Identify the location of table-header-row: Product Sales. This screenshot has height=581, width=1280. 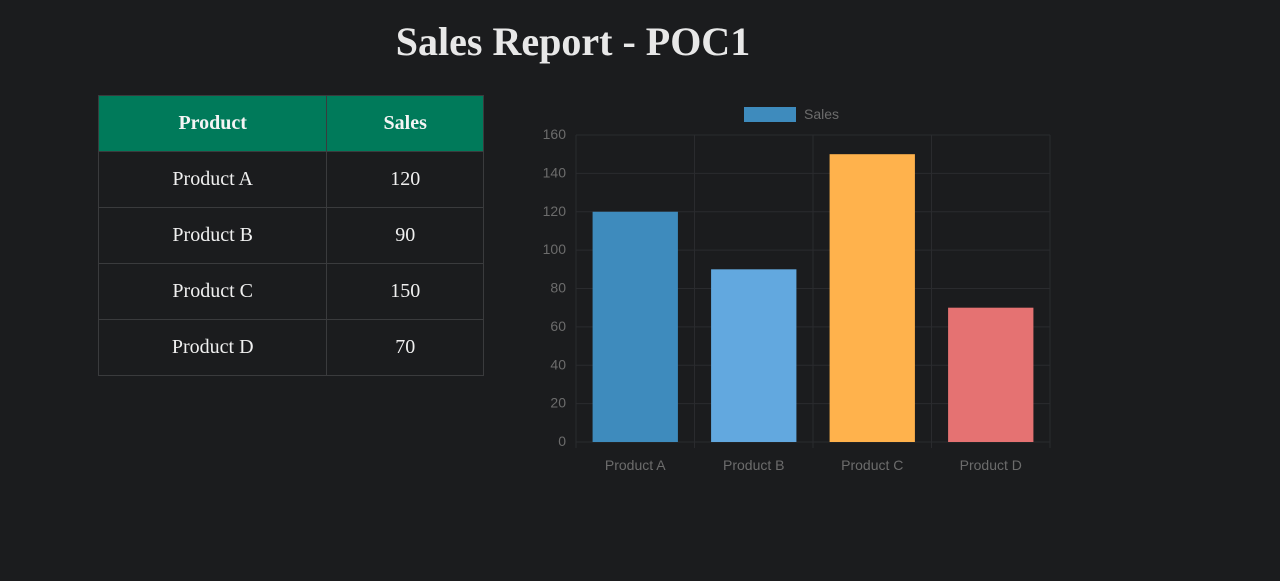
(290, 123).